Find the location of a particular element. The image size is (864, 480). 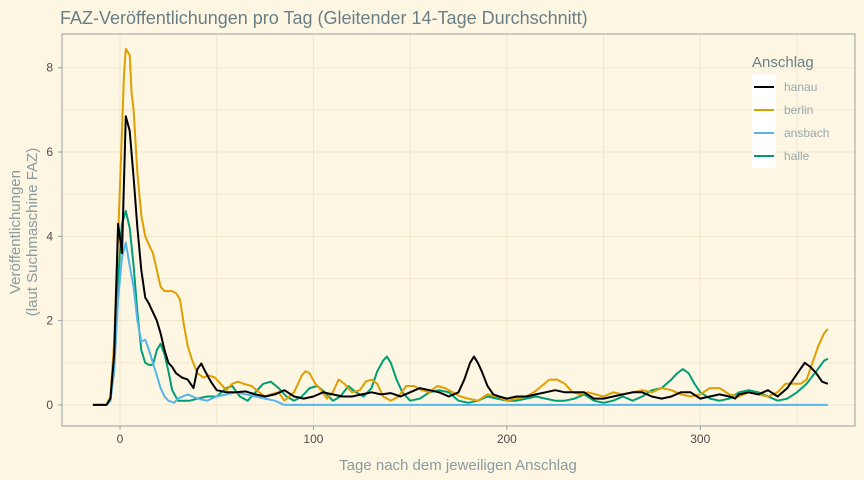

x-axis-title: Tage nach dem jeweiligen Anschlag is located at coordinates (458, 465).